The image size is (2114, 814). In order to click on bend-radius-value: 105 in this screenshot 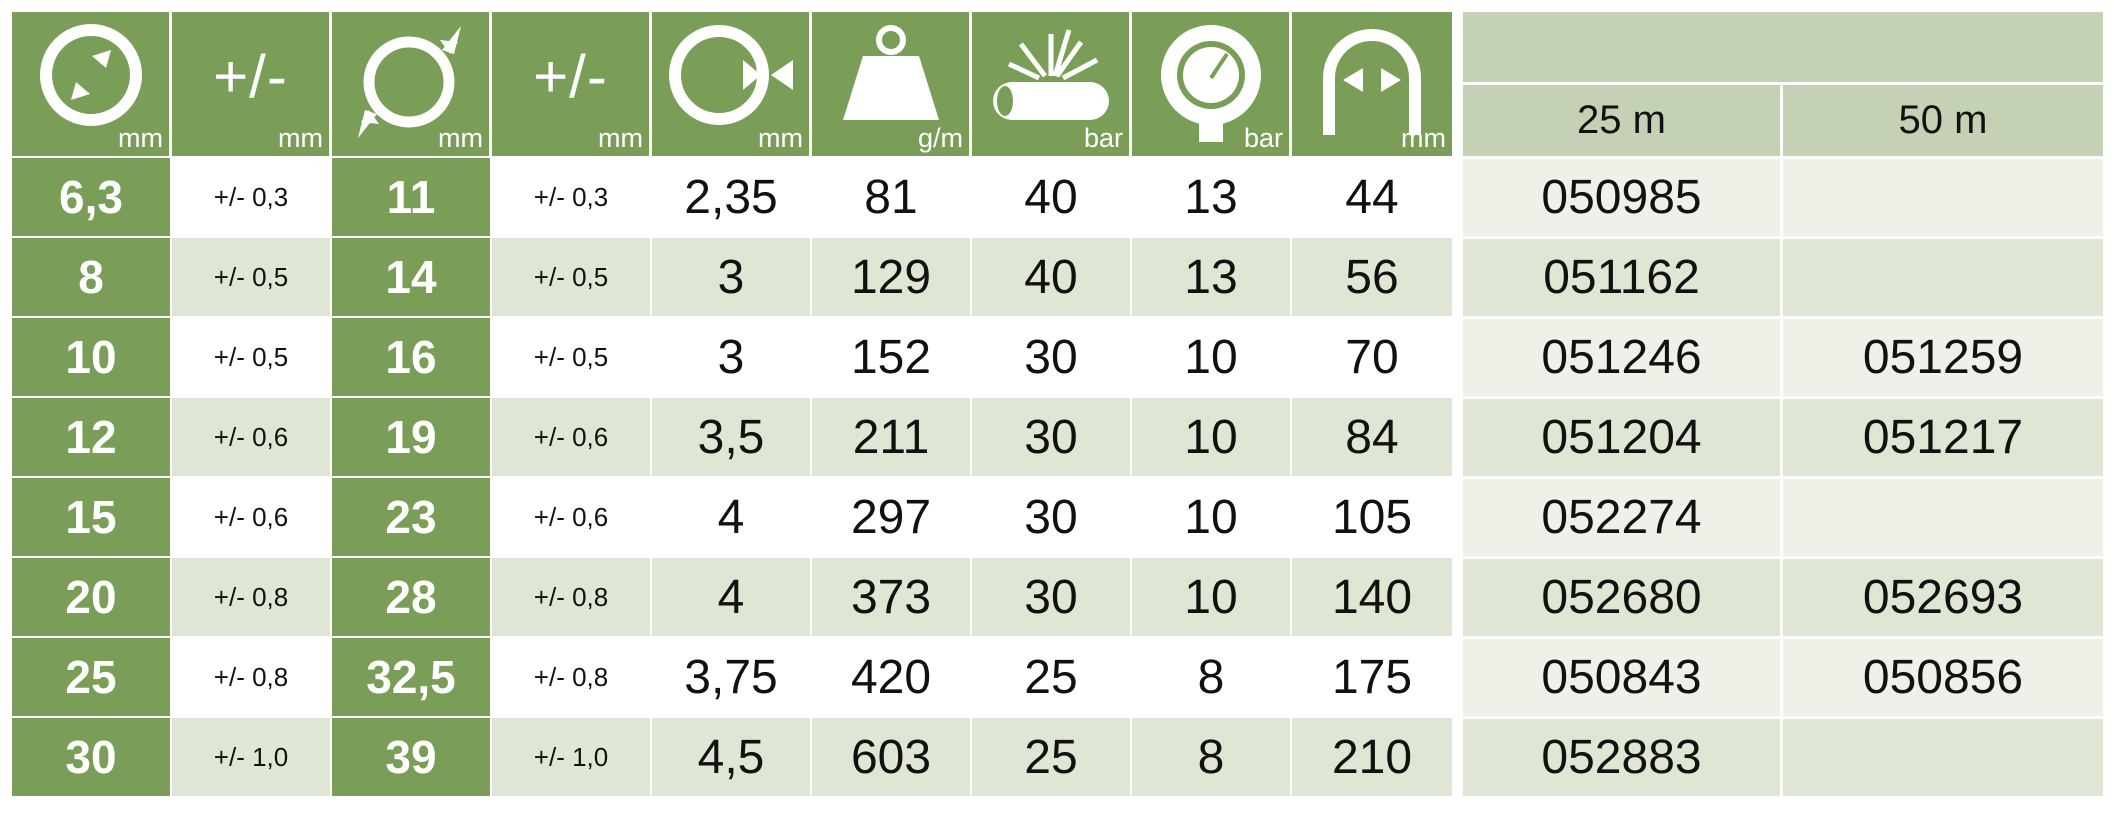, I will do `click(1372, 516)`.